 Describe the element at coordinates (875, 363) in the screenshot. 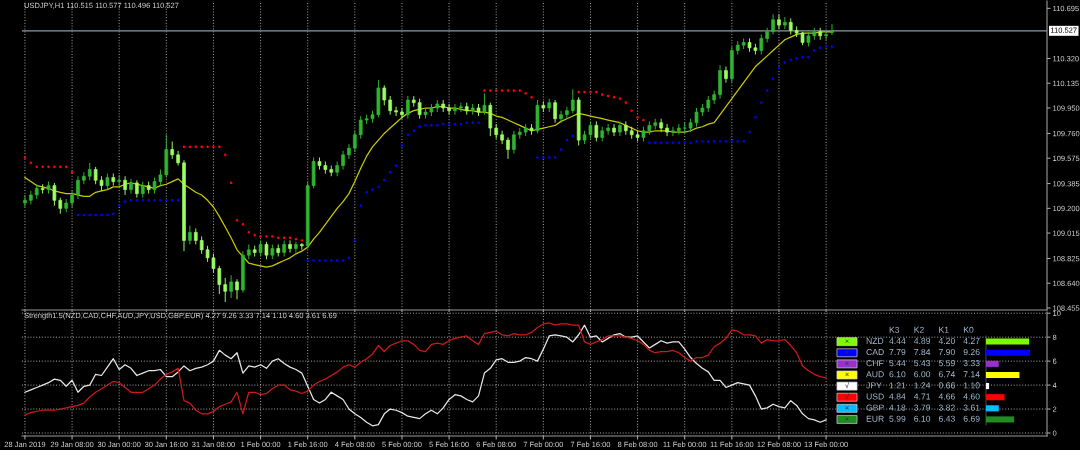

I see `category-label: CHF` at that location.